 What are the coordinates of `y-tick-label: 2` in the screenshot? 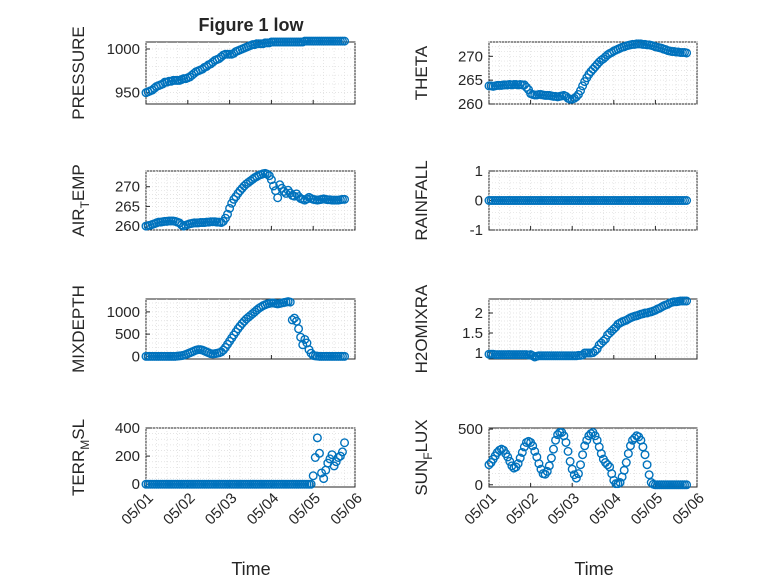 It's located at (479, 313).